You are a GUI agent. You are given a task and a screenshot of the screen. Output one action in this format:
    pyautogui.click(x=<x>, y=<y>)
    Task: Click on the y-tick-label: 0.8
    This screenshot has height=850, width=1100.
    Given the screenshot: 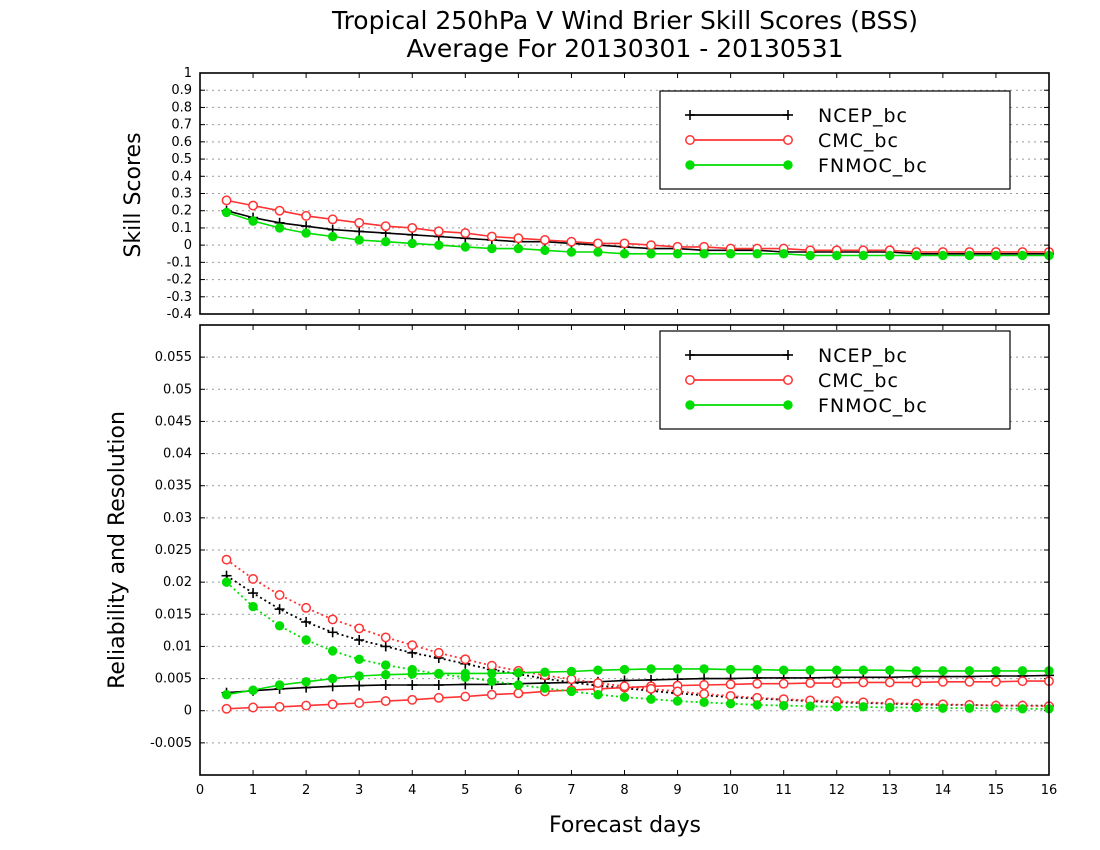 What is the action you would take?
    pyautogui.click(x=181, y=107)
    